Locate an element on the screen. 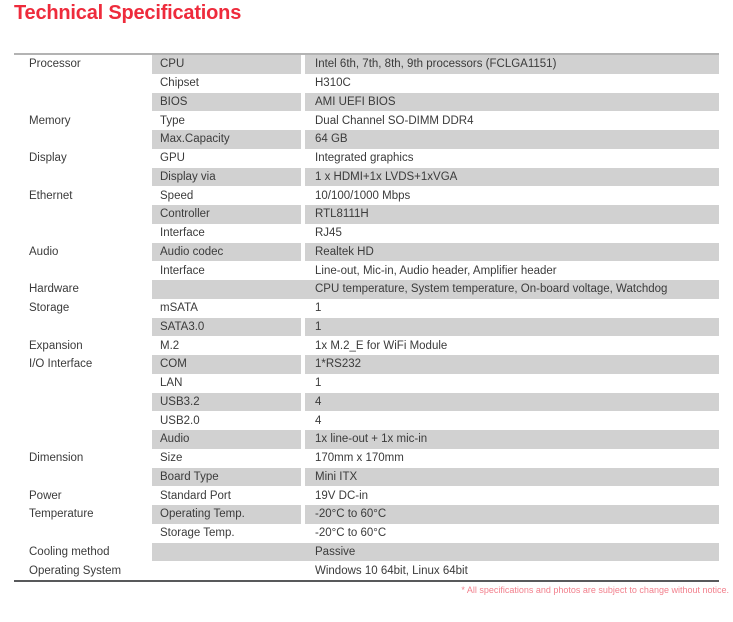  table-row: Storage Temp. -20°C to 60°C is located at coordinates (366, 533).